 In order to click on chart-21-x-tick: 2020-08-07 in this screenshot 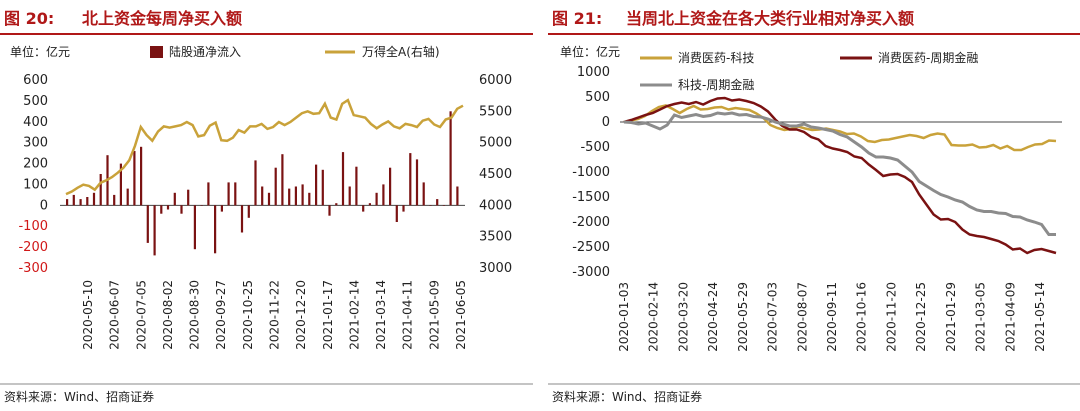, I will do `click(802, 317)`.